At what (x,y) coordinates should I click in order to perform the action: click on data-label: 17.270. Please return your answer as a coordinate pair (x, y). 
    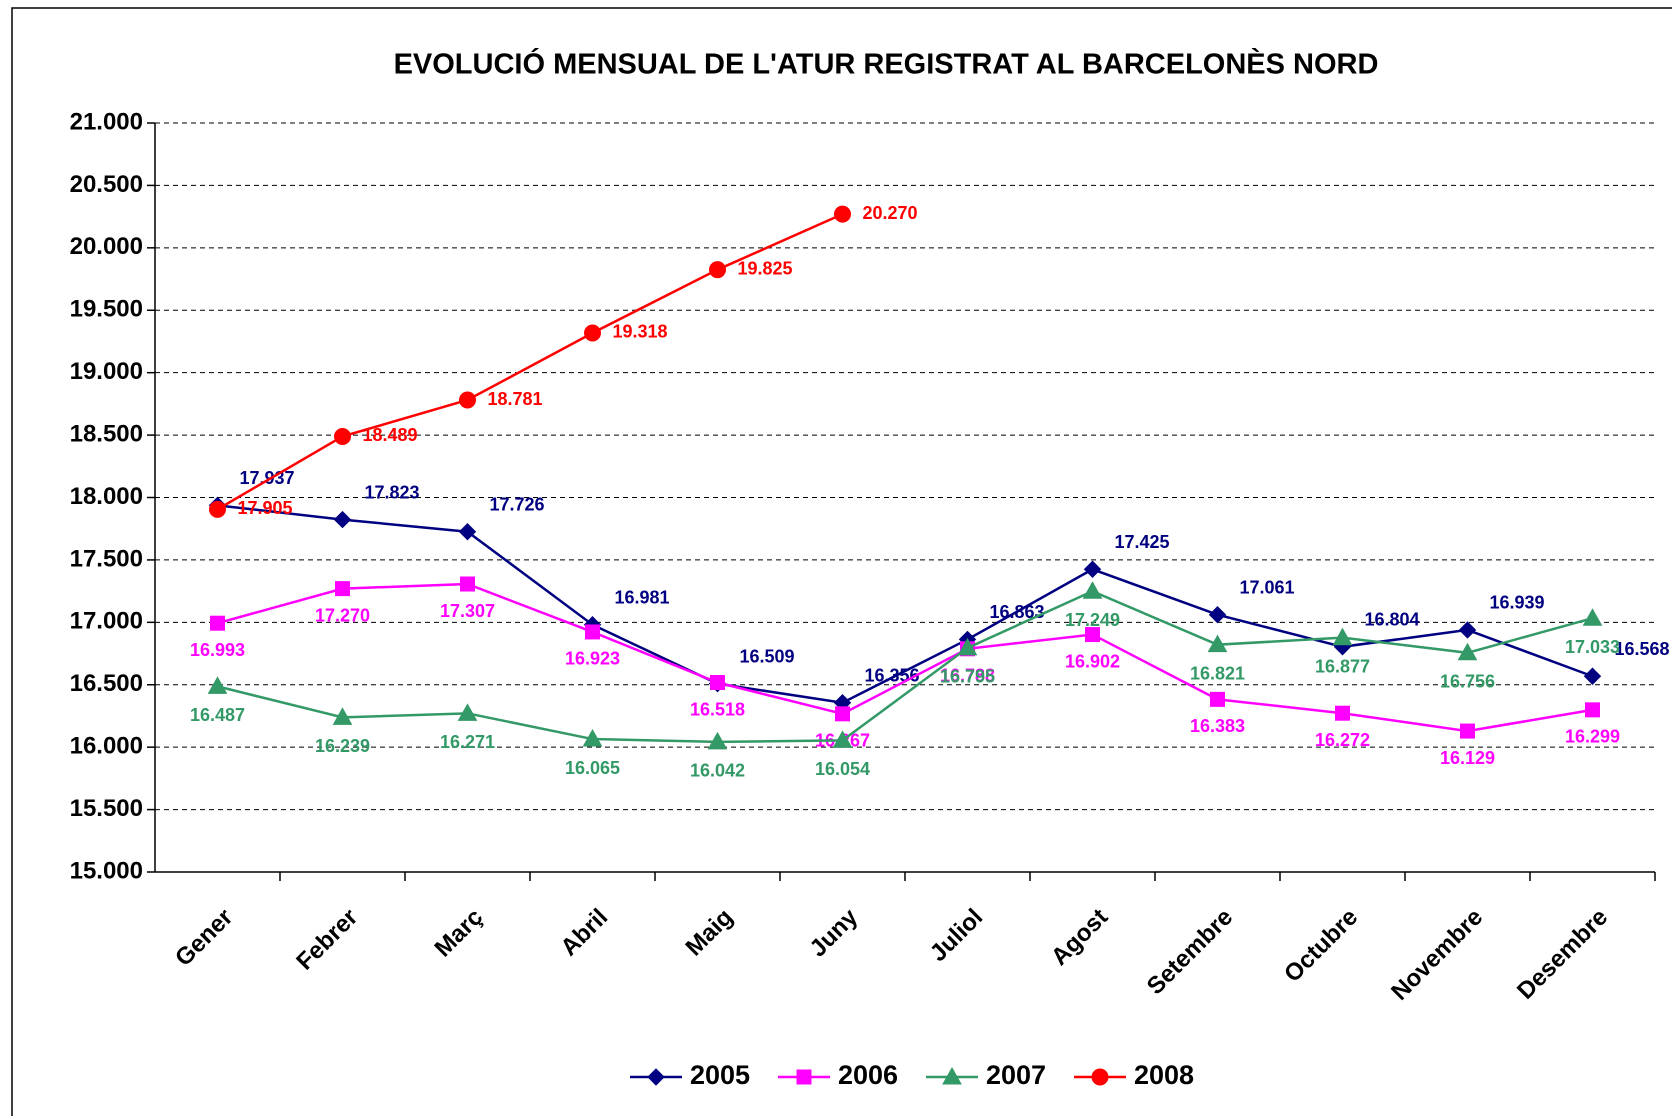
    Looking at the image, I should click on (342, 615).